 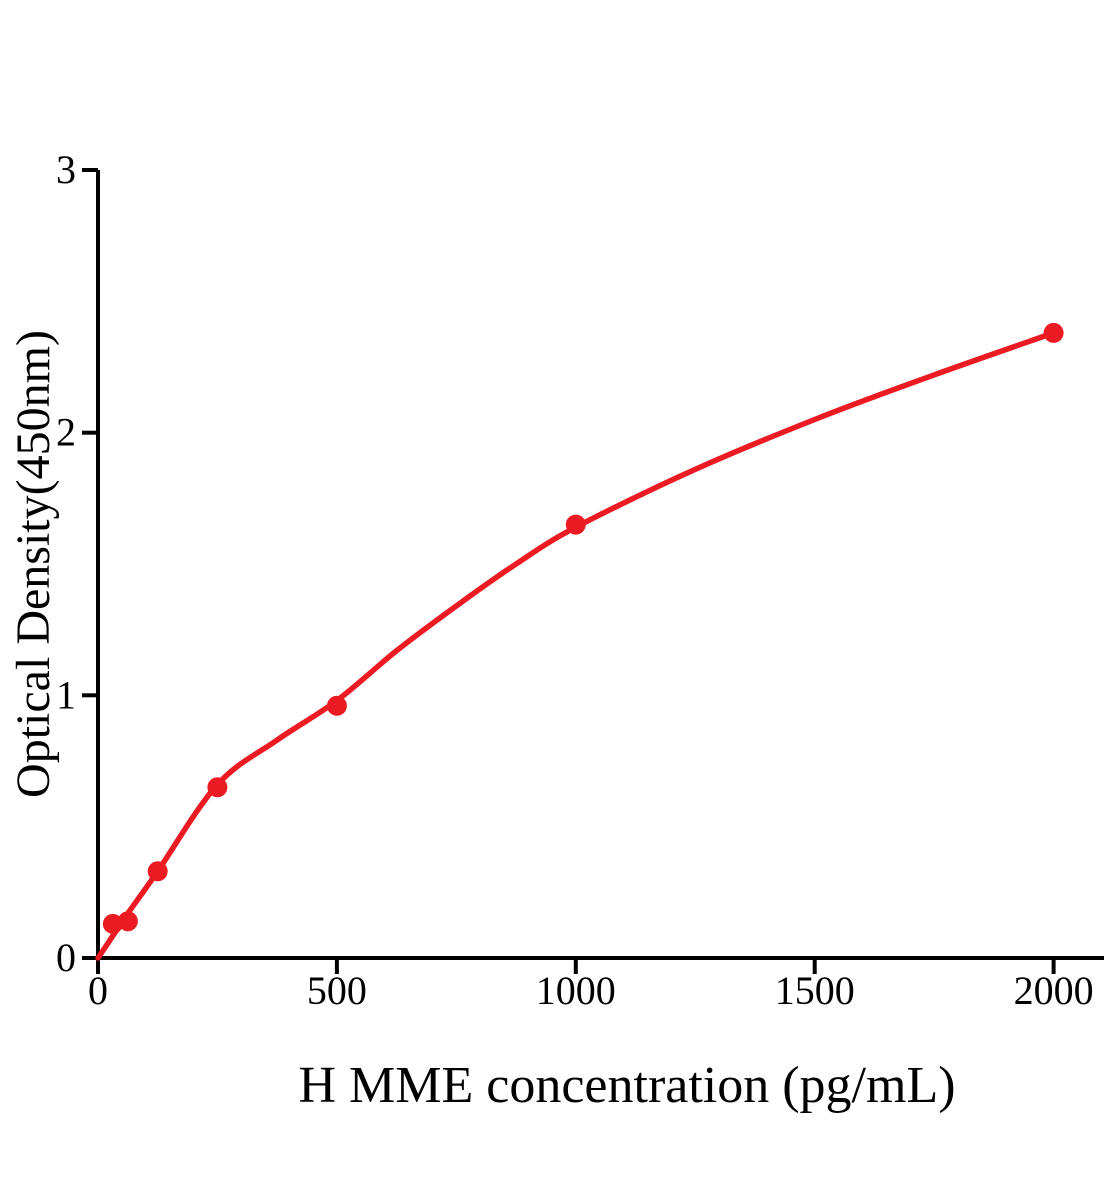 I want to click on x-tick-label: 1500, so click(x=815, y=990).